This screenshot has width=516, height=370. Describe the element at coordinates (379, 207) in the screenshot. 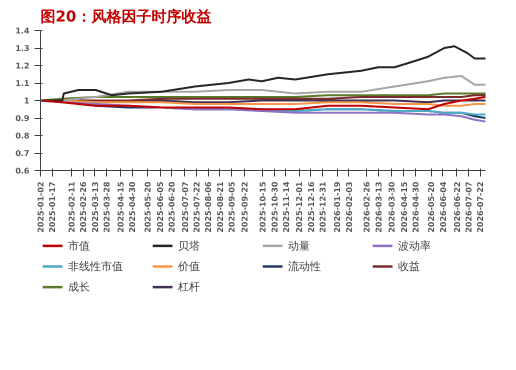

I see `x-tick-label: 2026-03-13` at that location.